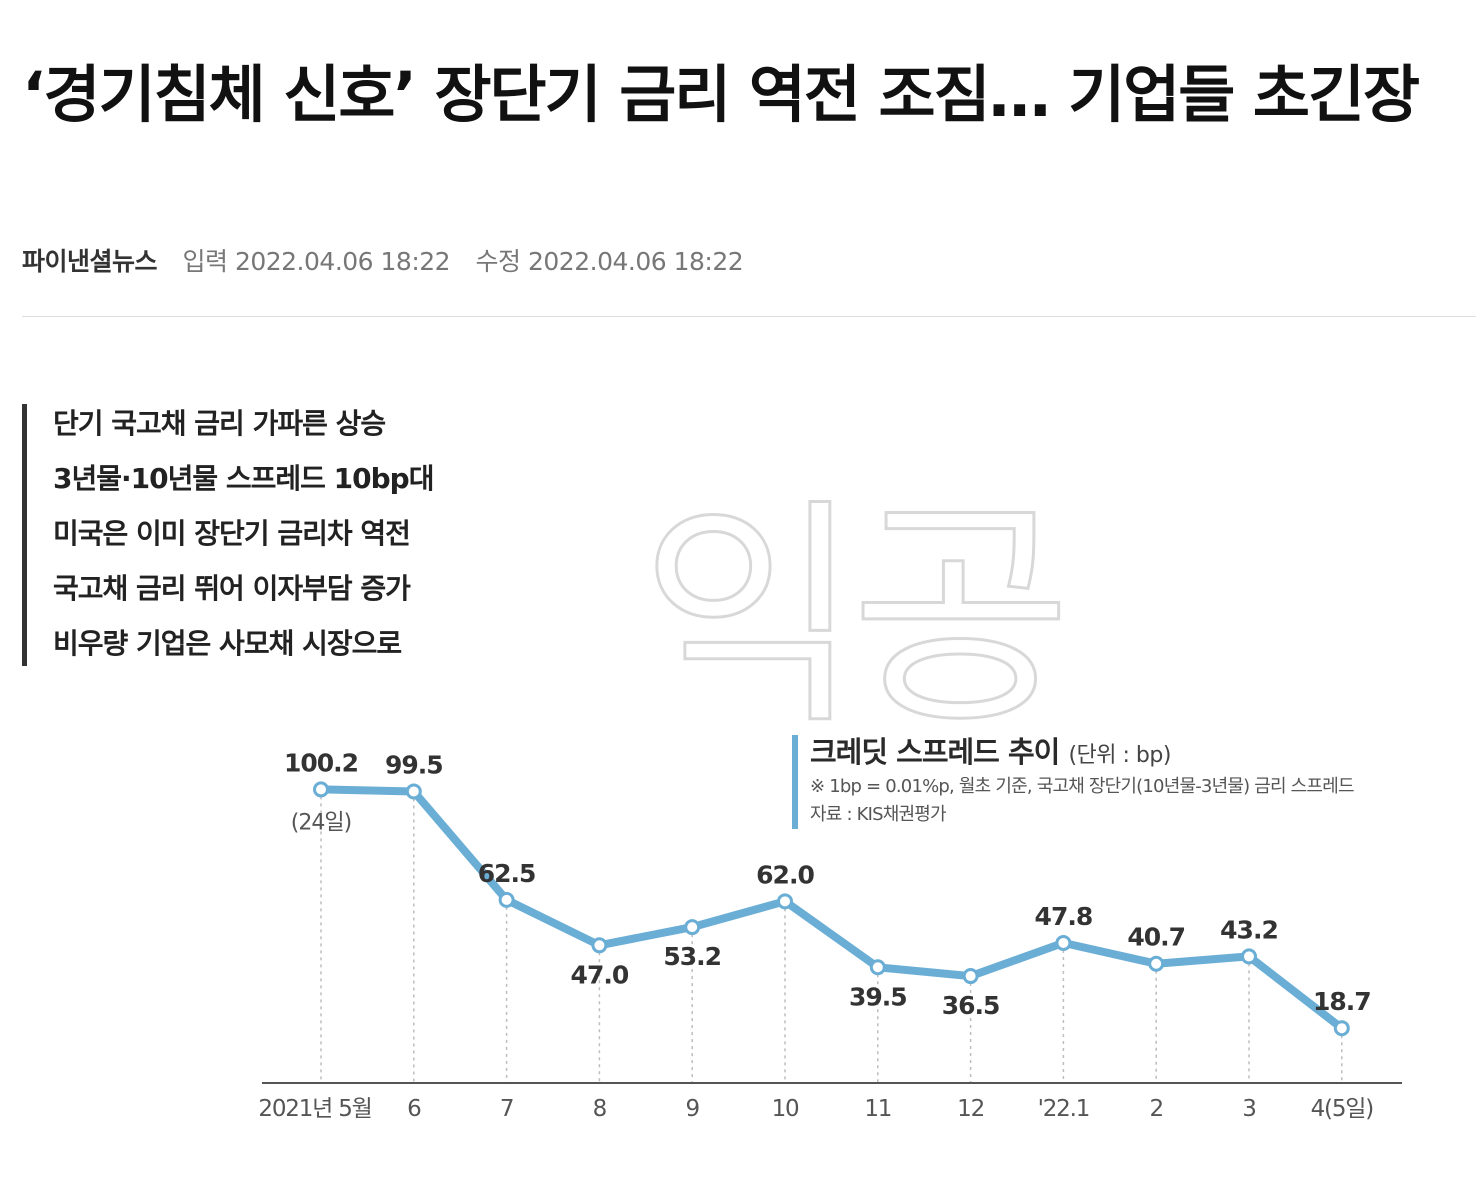 This screenshot has height=1186, width=1476. I want to click on data-label: 47.0, so click(600, 974).